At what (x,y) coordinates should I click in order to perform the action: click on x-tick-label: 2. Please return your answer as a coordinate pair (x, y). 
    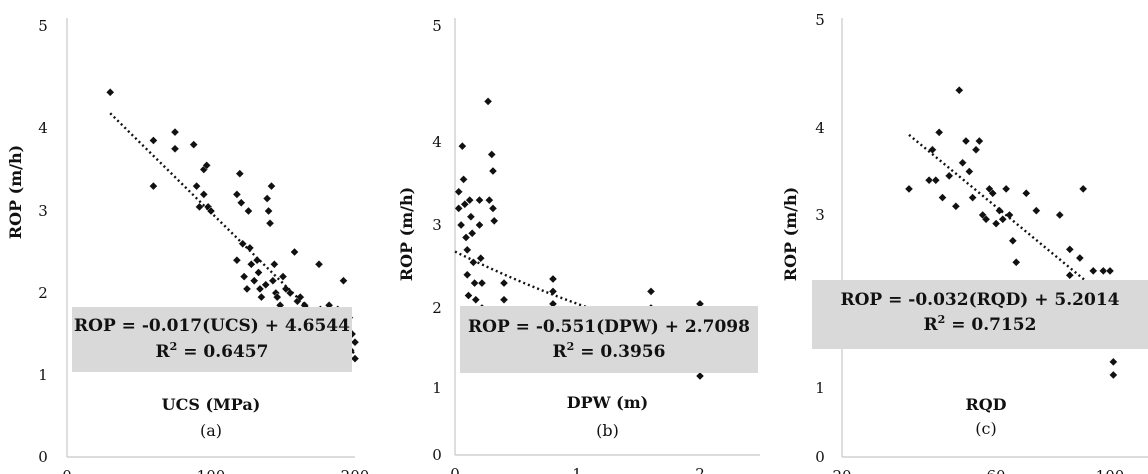
    Looking at the image, I should click on (700, 469).